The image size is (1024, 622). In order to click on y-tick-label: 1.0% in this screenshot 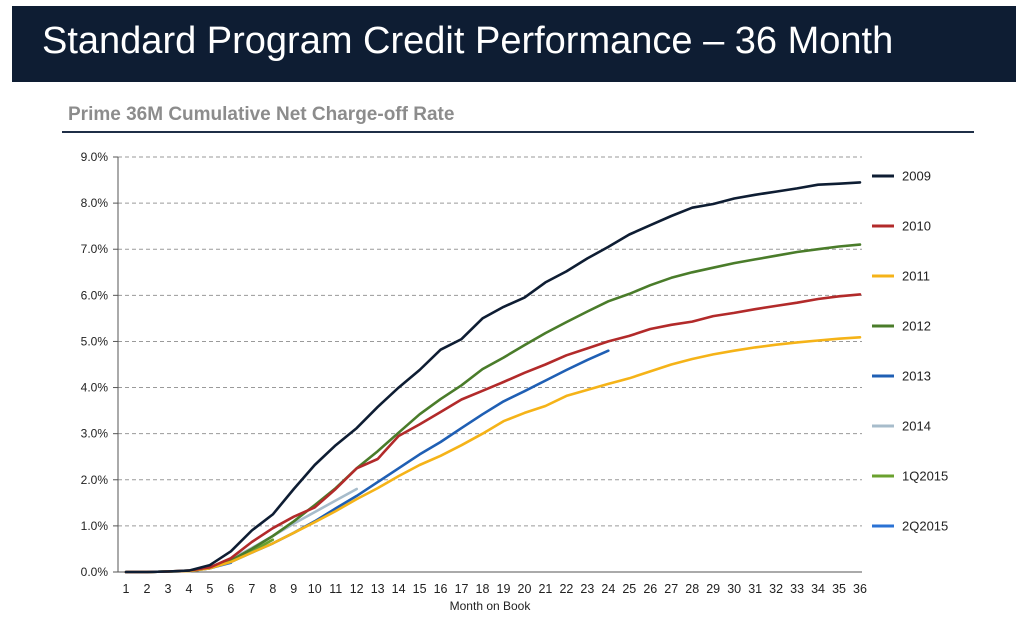, I will do `click(95, 526)`.